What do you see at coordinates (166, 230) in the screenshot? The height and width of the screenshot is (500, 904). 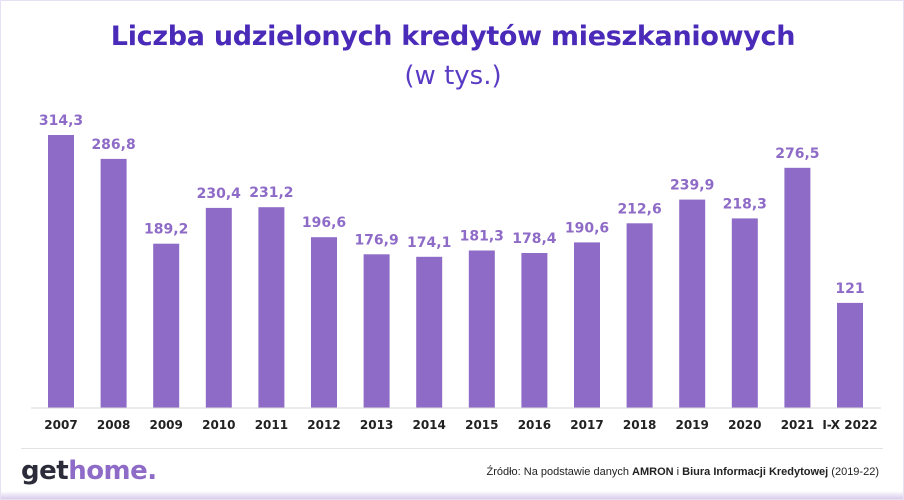 I see `value-label: 189,2` at bounding box center [166, 230].